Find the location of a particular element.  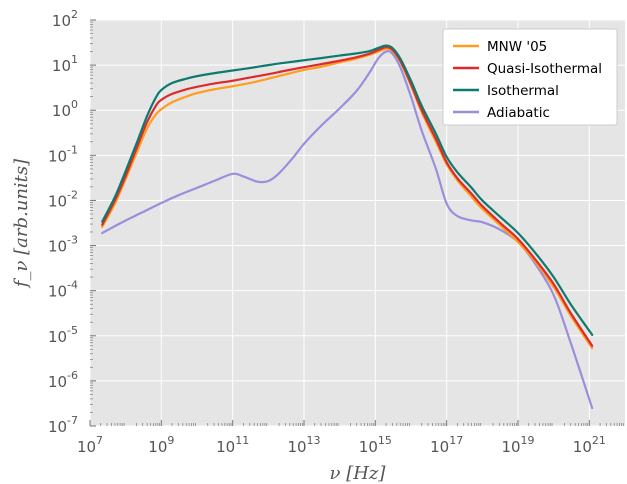

legend-label: MNW '05 is located at coordinates (517, 47).